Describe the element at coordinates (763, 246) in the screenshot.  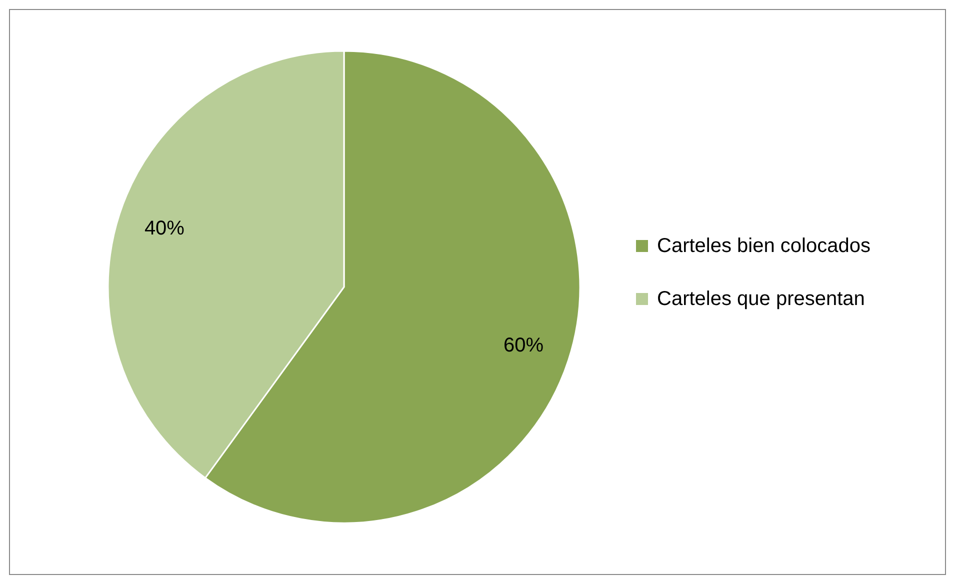
I see `legend-label: Carteles bien colocados` at that location.